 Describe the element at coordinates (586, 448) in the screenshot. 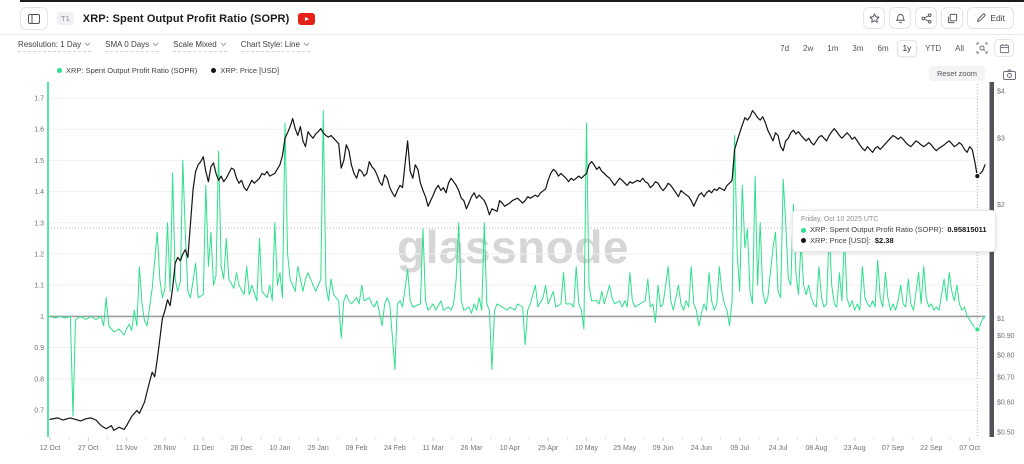

I see `x-axis-tick-label: 10 May` at that location.